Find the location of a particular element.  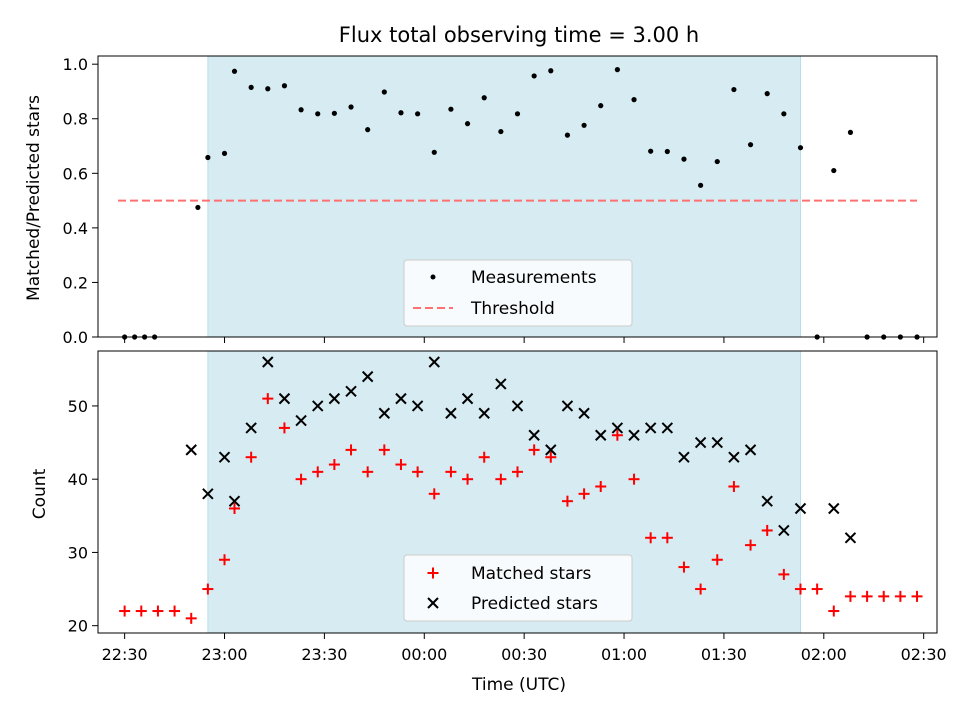

ratio-y-tick-label: 1.0 is located at coordinates (75, 64).